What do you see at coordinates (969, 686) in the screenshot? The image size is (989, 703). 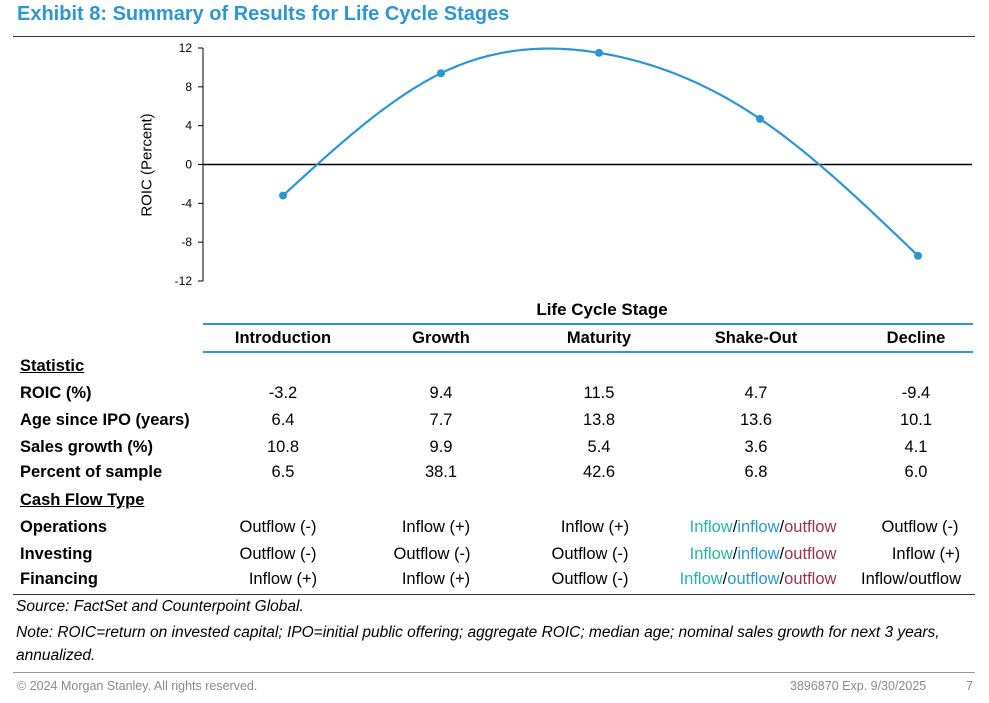 I see `page-number: 7` at bounding box center [969, 686].